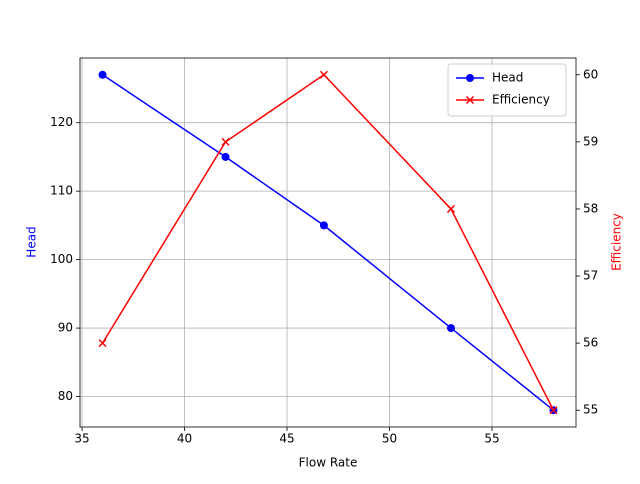  Describe the element at coordinates (61, 259) in the screenshot. I see `y-tick-label: 100` at that location.